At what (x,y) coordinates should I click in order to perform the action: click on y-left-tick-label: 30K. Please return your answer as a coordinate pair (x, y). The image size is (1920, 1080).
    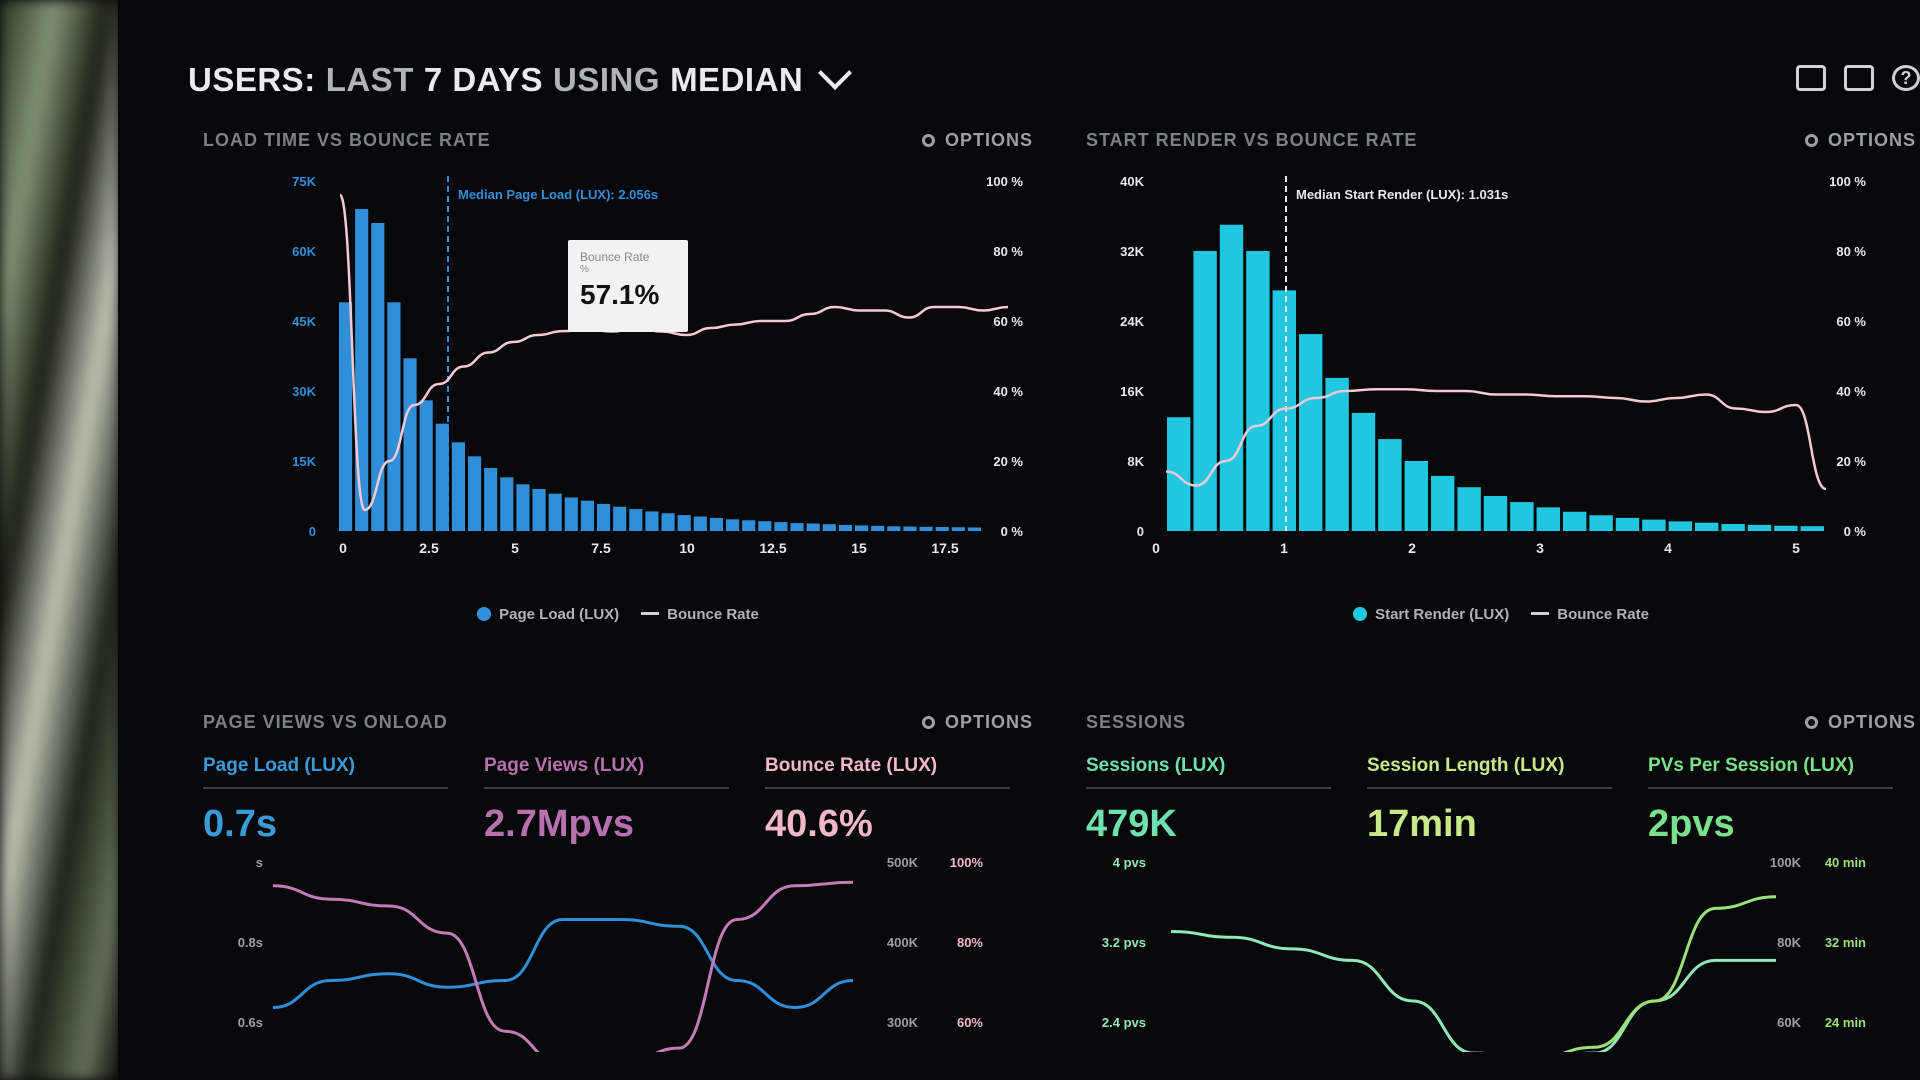
    Looking at the image, I should click on (304, 391).